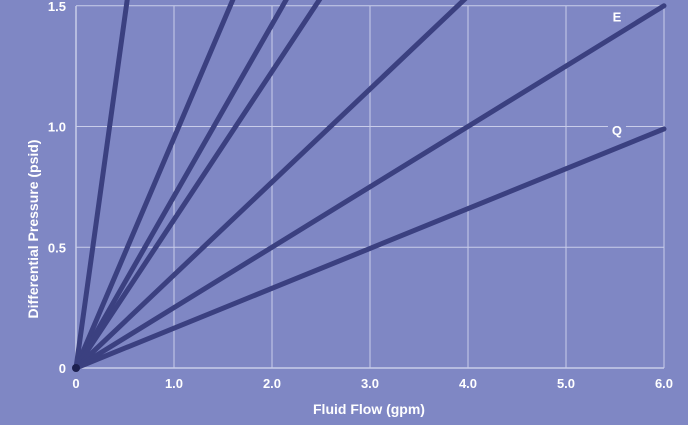 The width and height of the screenshot is (688, 430). I want to click on x-tick-label: 0, so click(75, 383).